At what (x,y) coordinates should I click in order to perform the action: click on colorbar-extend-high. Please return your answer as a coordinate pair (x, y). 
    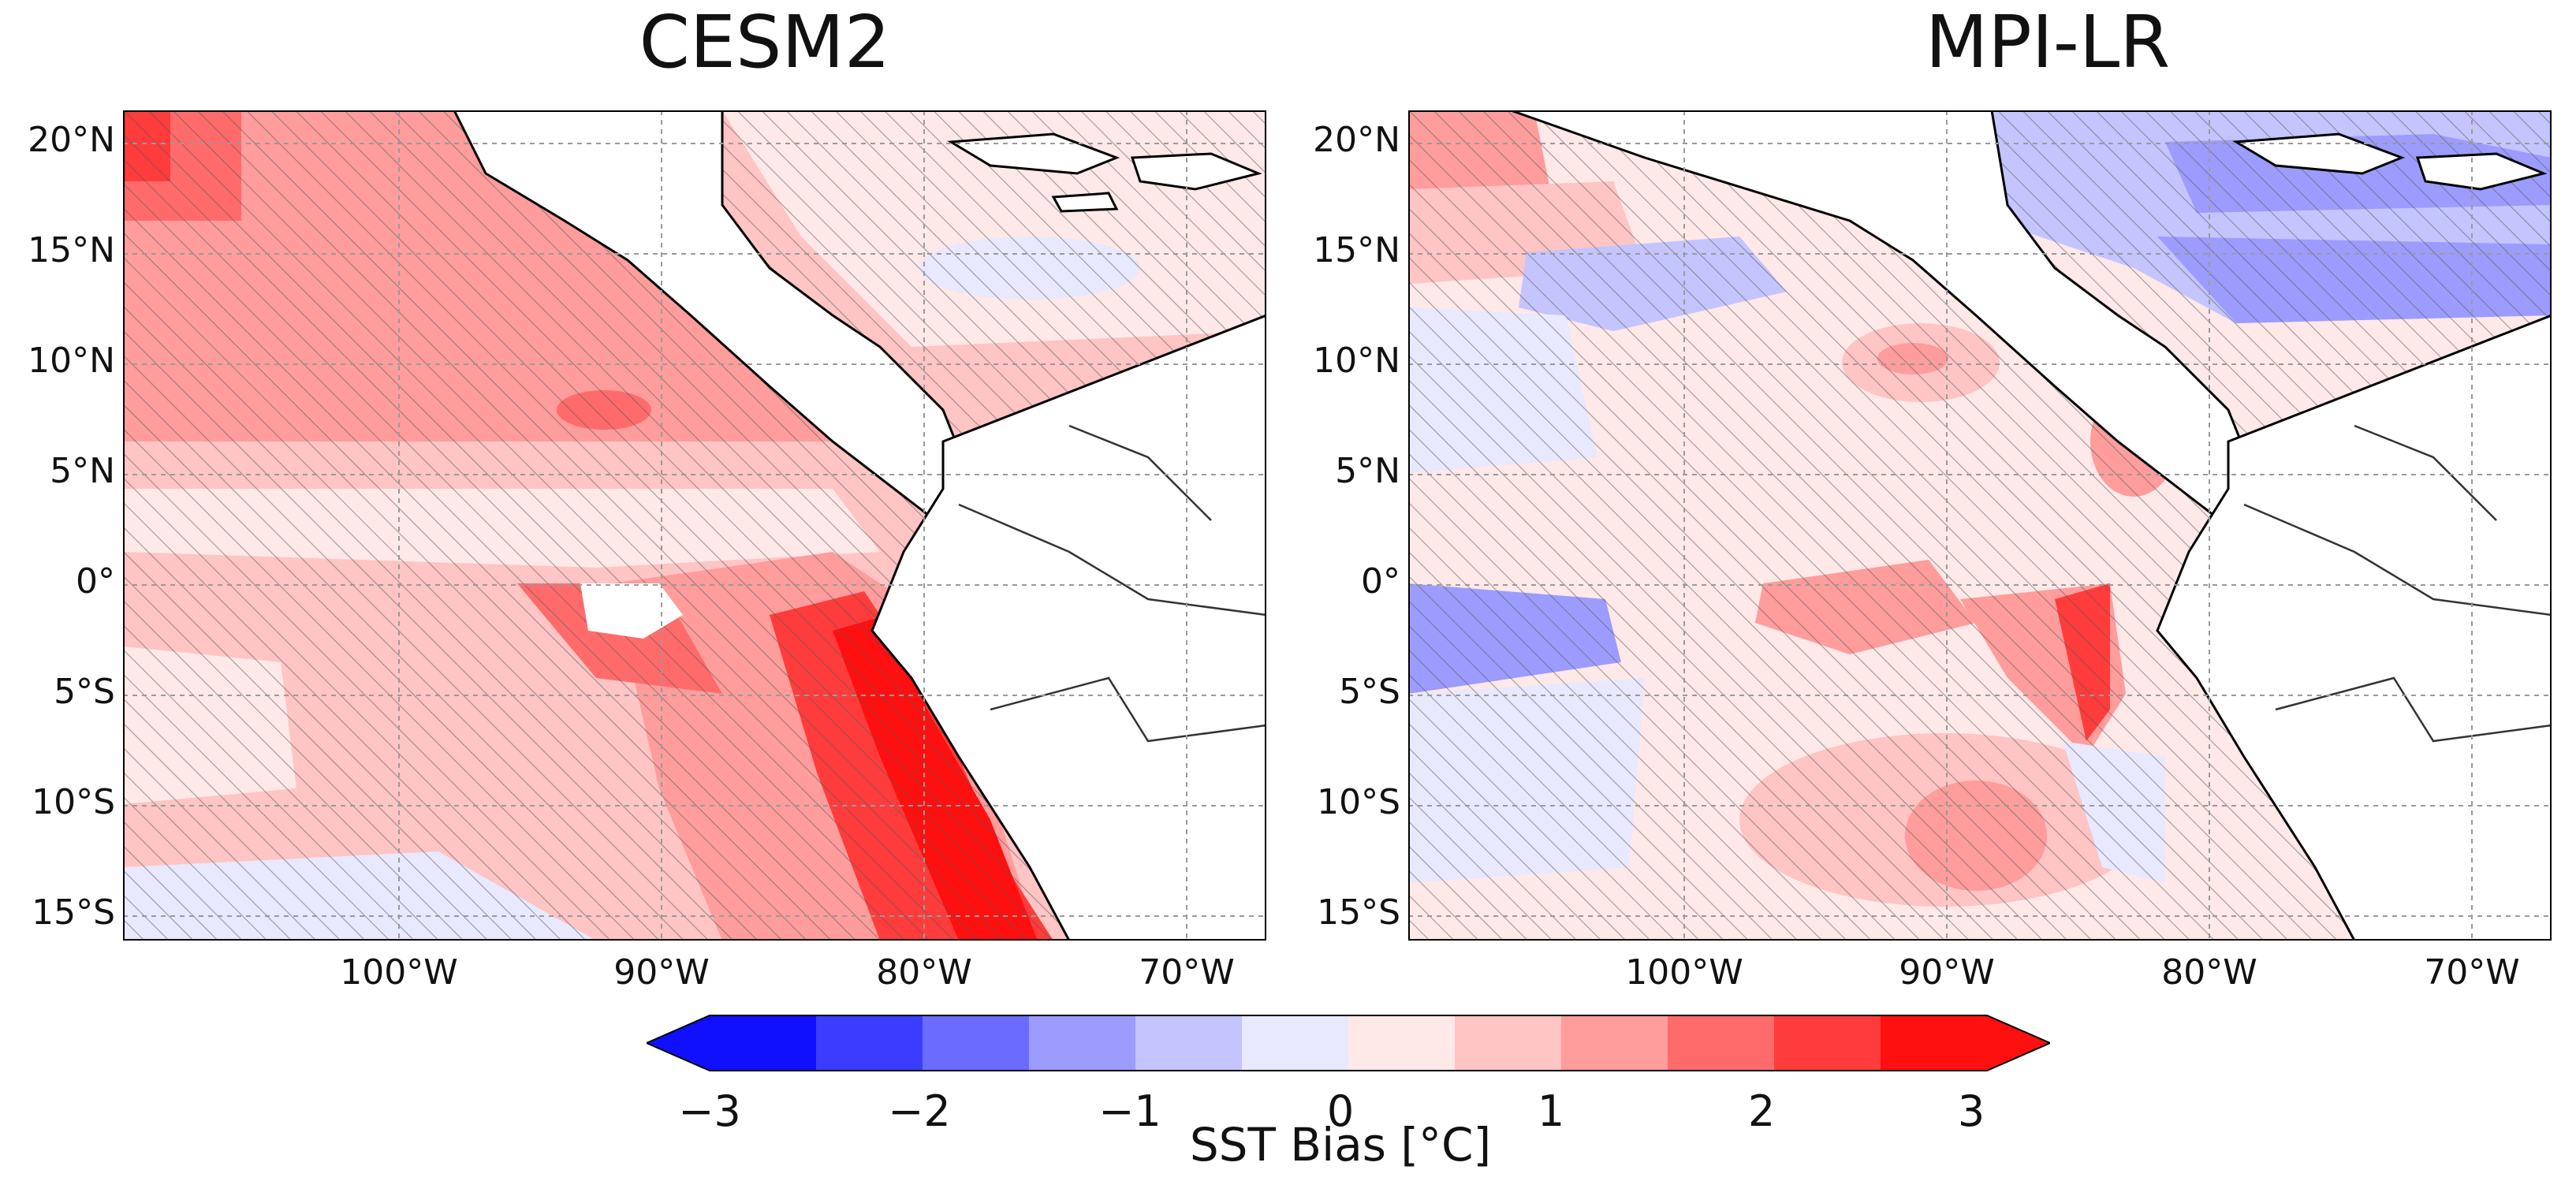
    Looking at the image, I should click on (2018, 1043).